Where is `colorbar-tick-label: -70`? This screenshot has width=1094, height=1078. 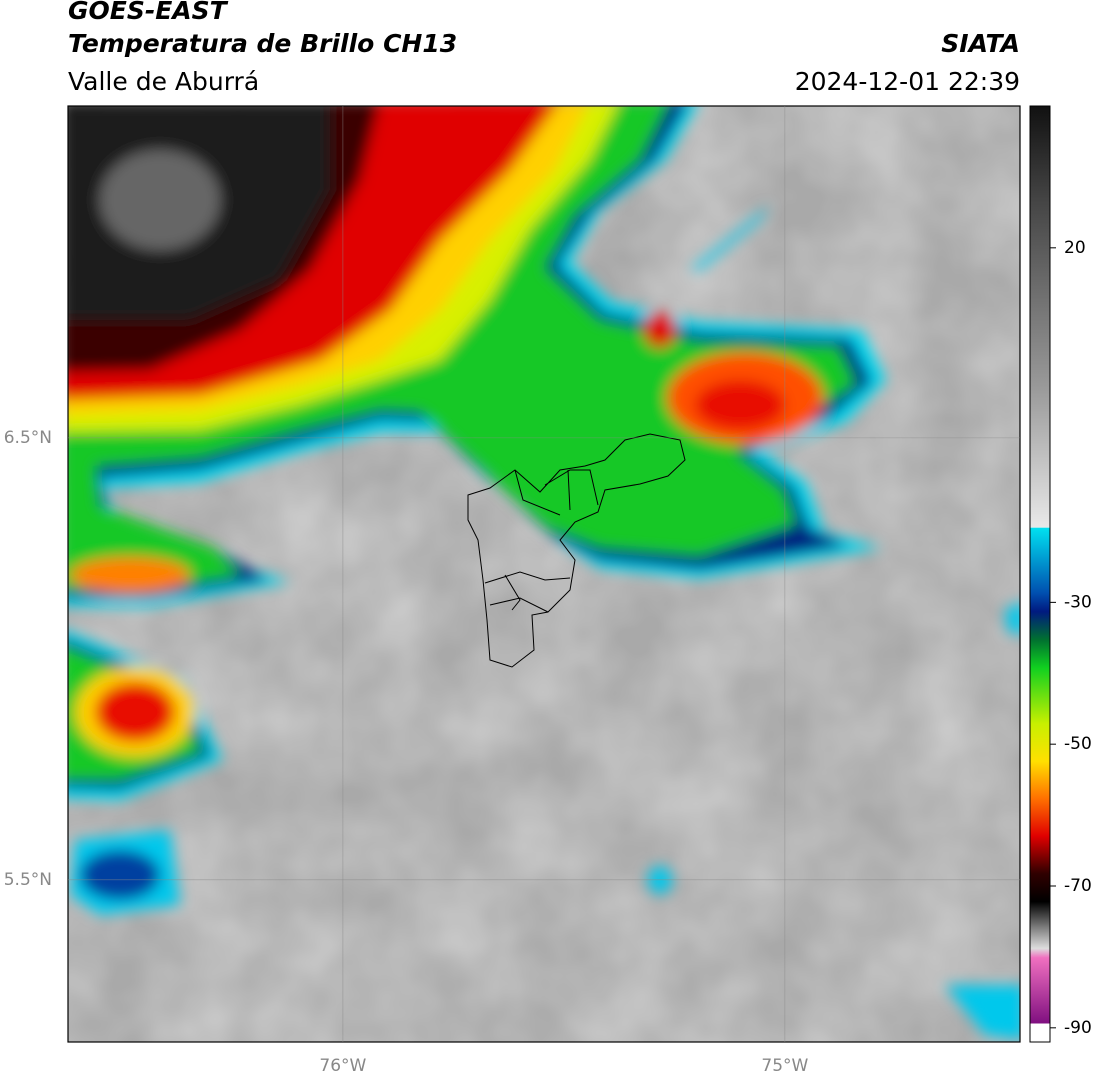
colorbar-tick-label: -70 is located at coordinates (1078, 886).